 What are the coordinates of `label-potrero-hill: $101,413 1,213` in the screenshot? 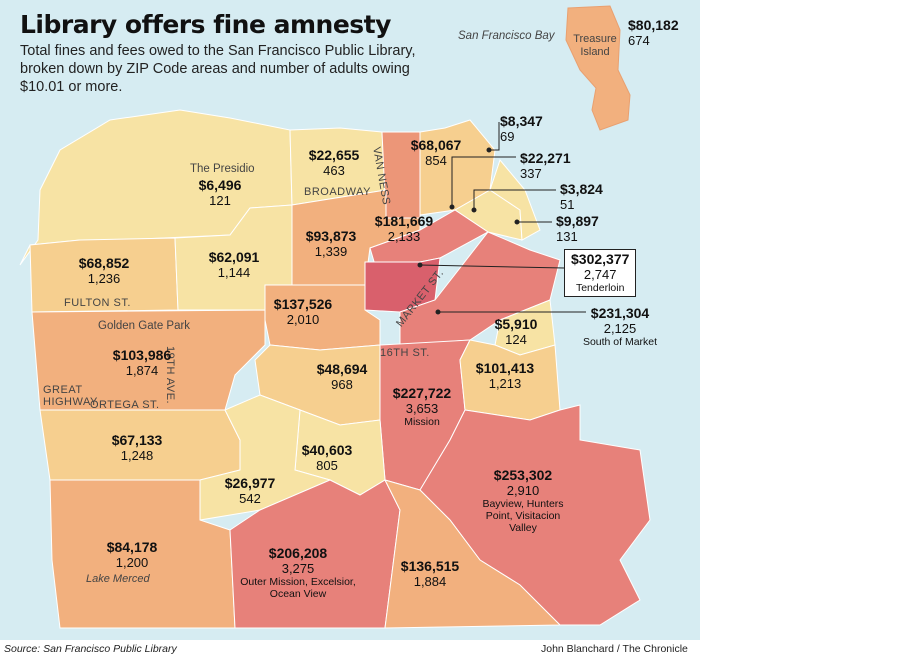 It's located at (505, 376).